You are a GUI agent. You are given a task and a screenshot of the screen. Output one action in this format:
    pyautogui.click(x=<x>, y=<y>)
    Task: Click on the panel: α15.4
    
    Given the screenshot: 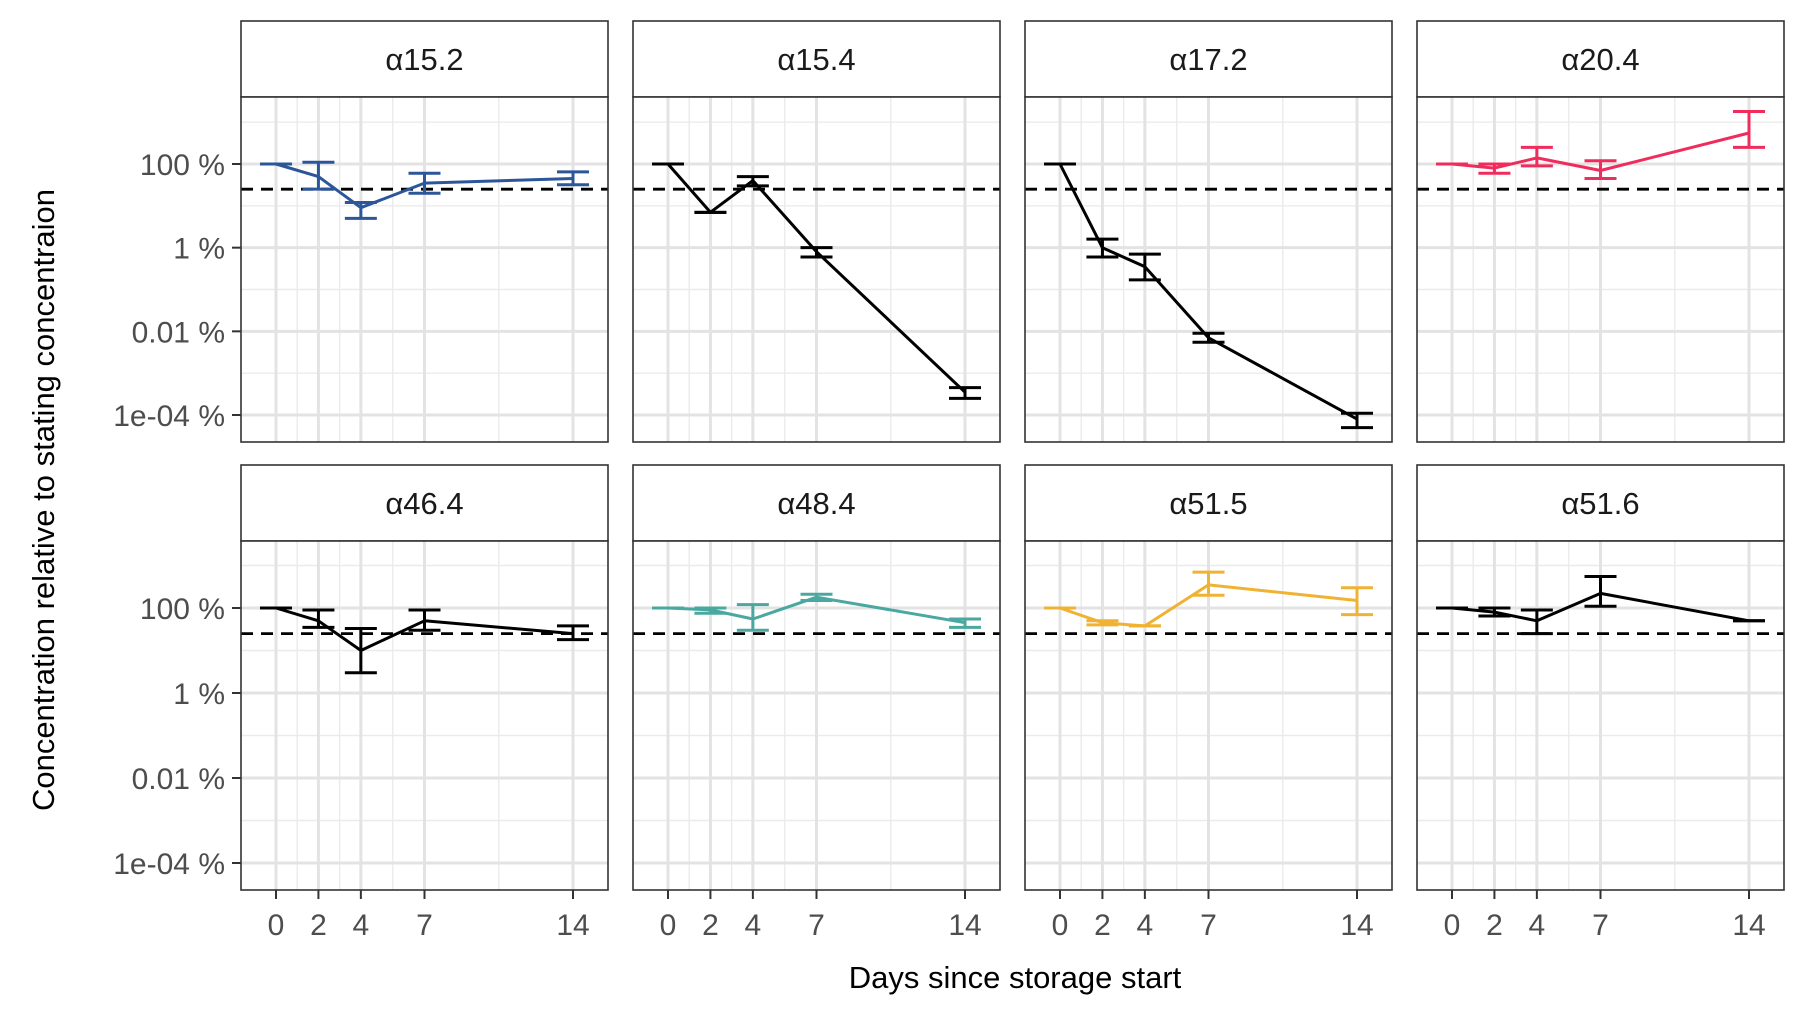 What is the action you would take?
    pyautogui.click(x=816, y=231)
    